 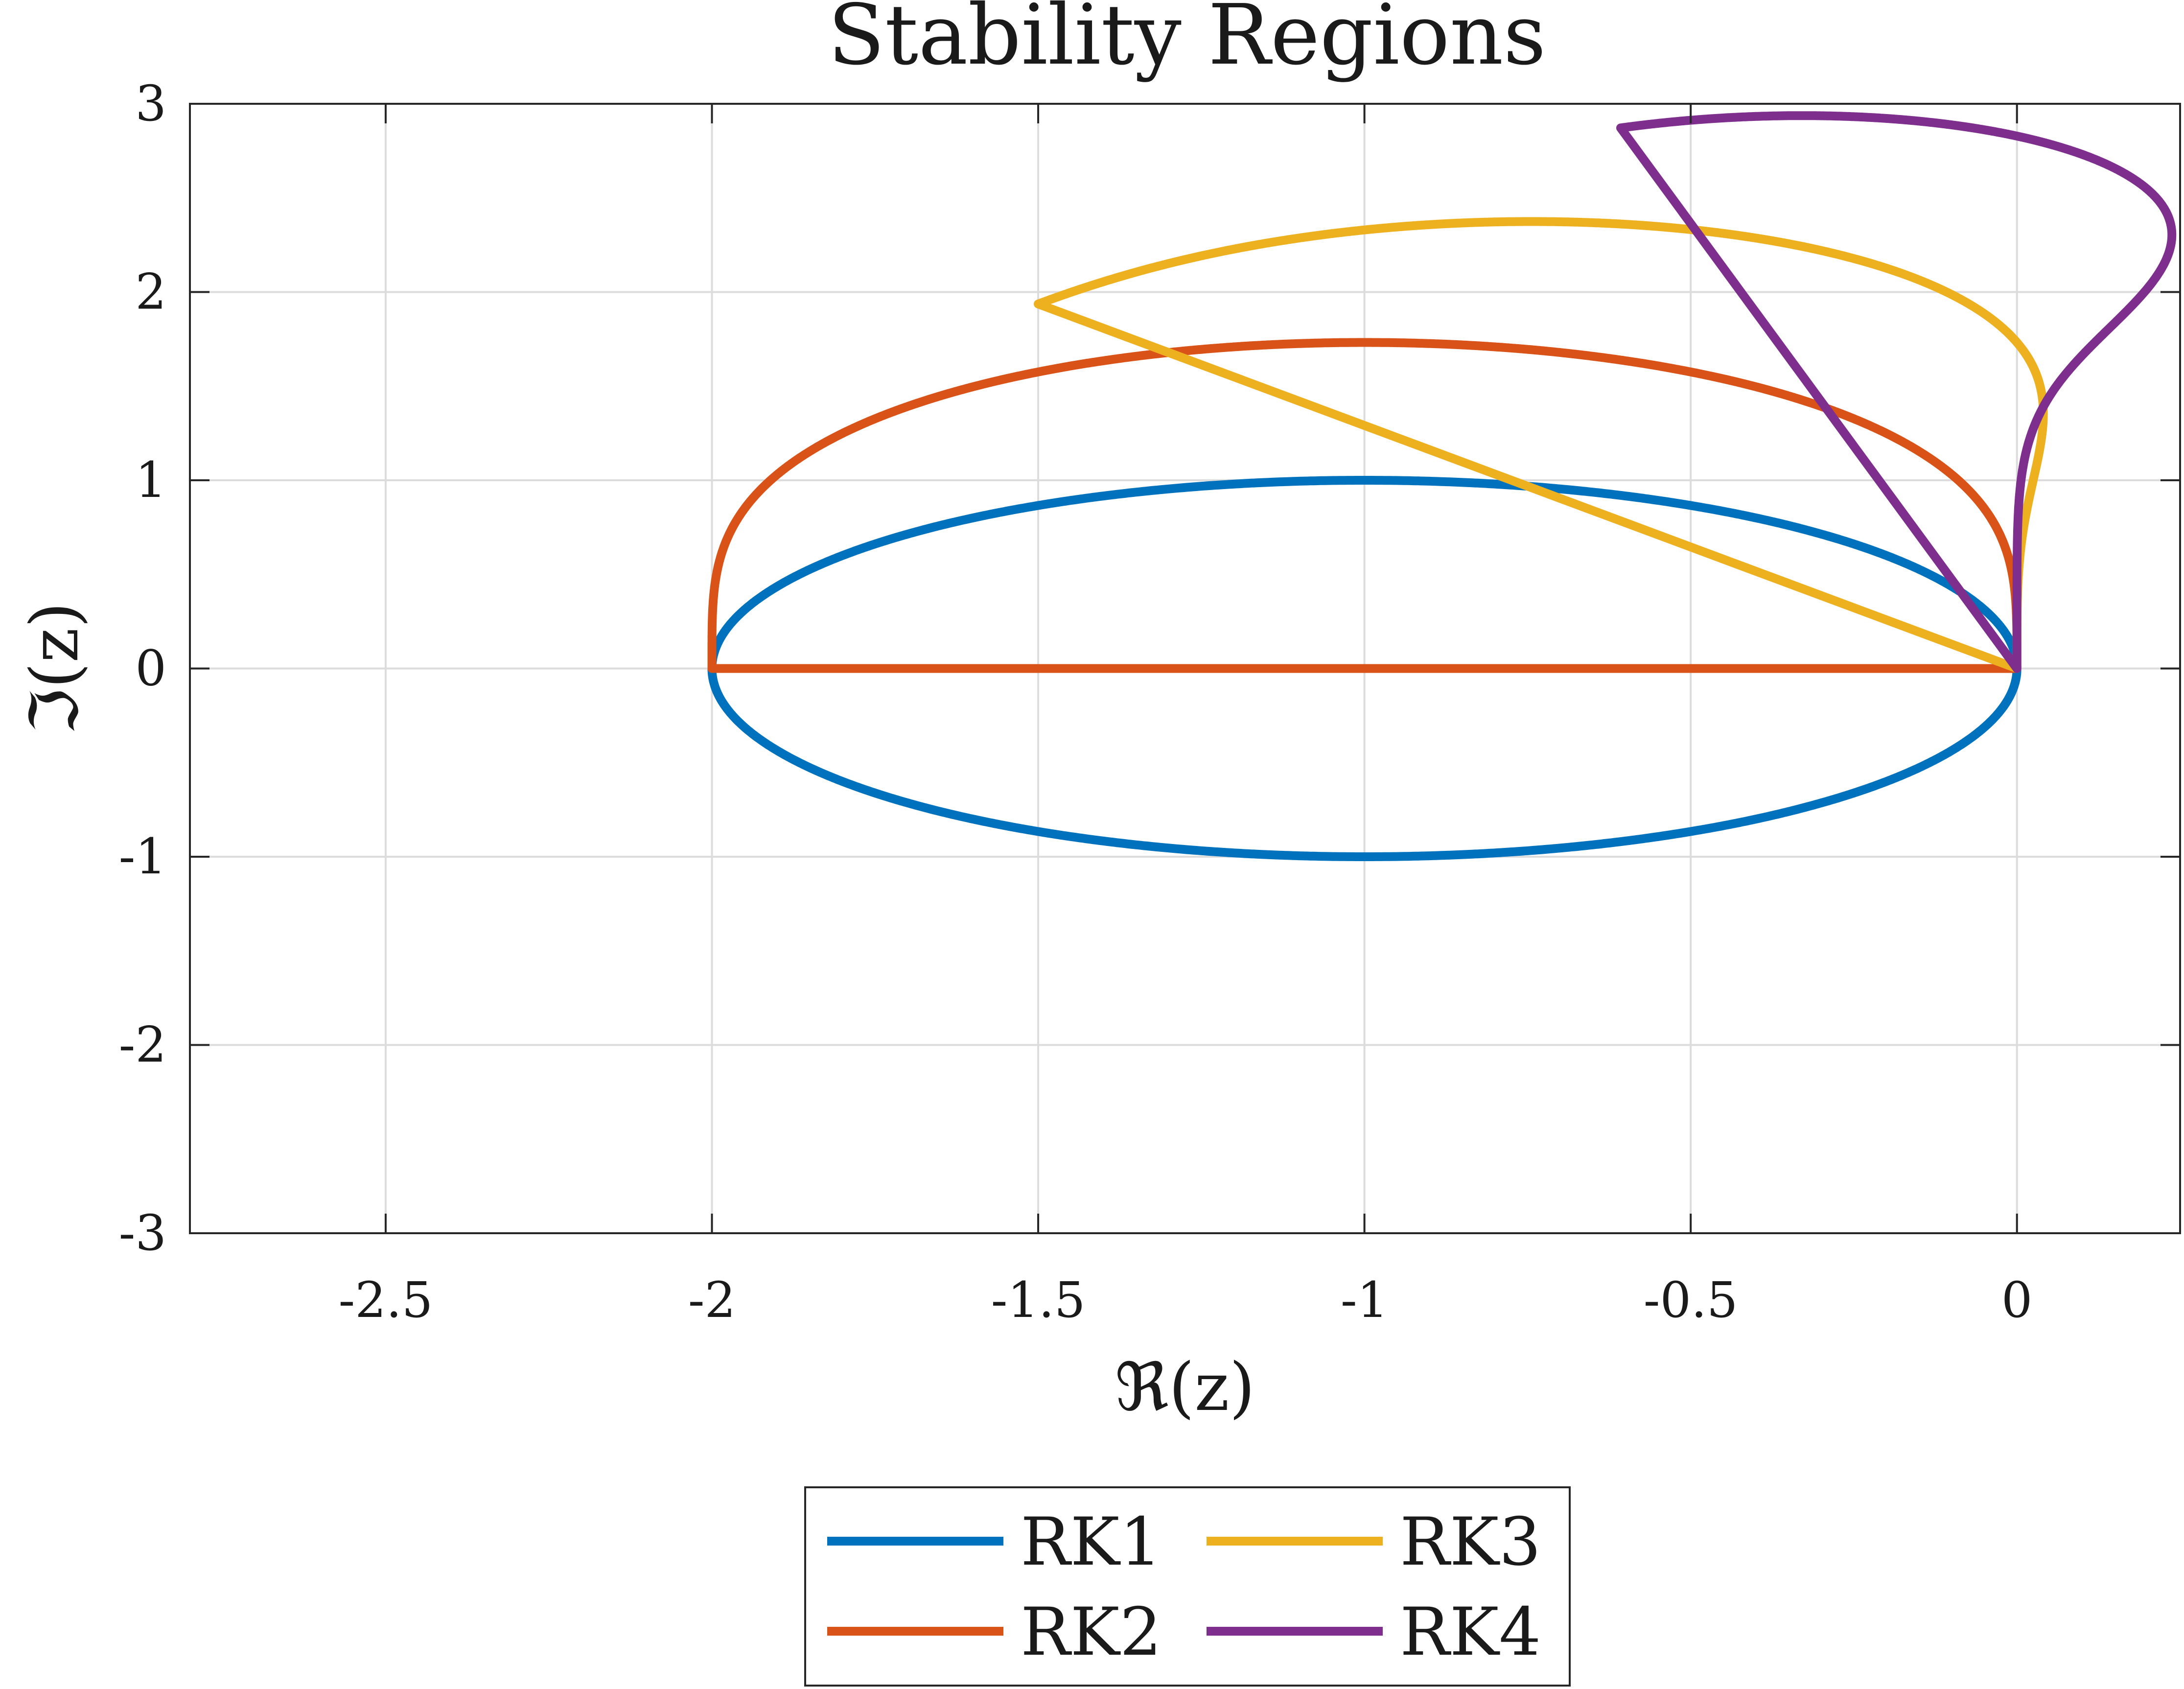 I want to click on y-tick-label: 3, so click(x=150, y=103).